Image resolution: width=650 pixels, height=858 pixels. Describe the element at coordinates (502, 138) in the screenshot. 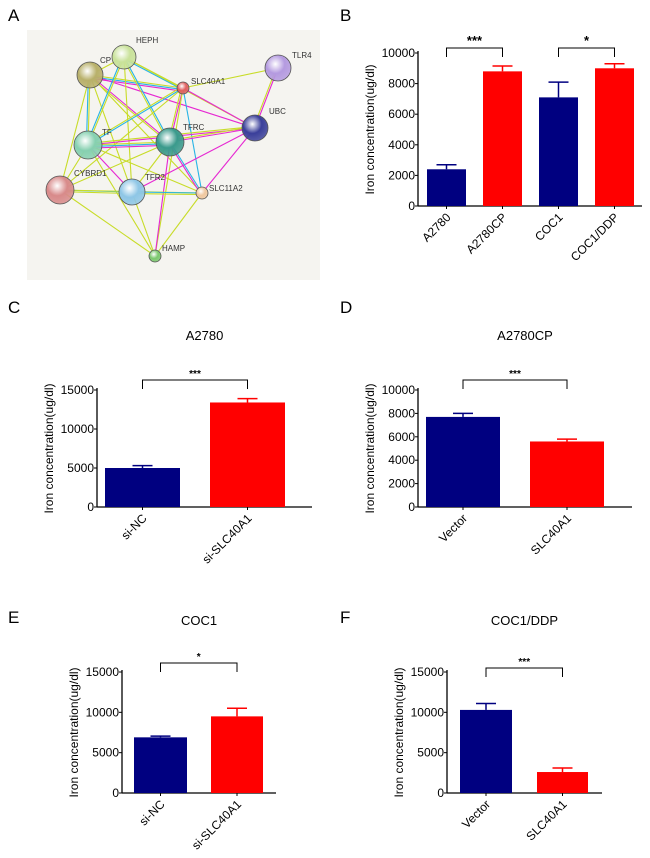

I see `bar-a2780cp` at that location.